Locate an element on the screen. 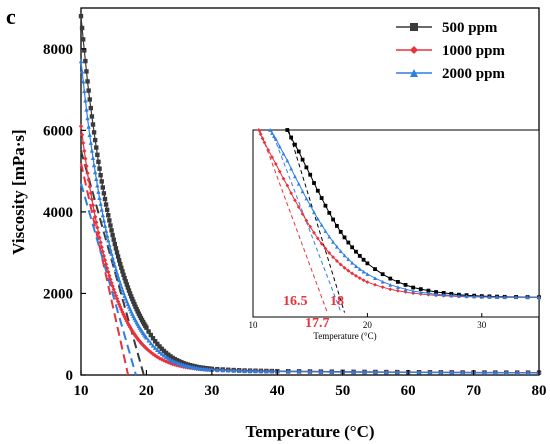 The image size is (550, 444). x-tick-label: 60 is located at coordinates (408, 391).